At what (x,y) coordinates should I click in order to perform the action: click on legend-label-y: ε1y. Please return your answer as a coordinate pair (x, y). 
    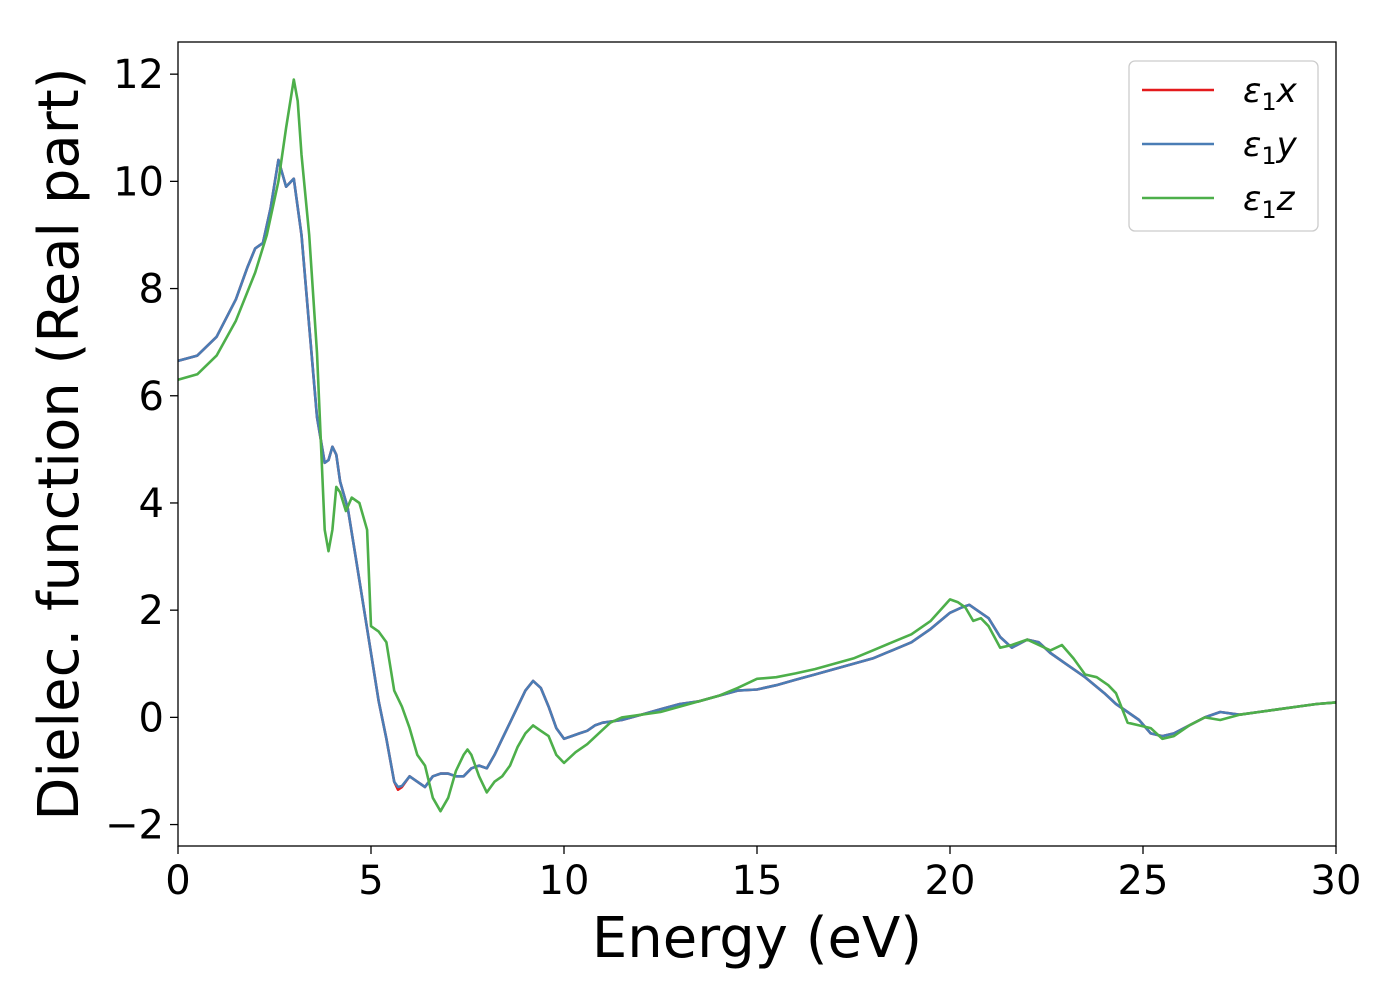
    Looking at the image, I should click on (1270, 147).